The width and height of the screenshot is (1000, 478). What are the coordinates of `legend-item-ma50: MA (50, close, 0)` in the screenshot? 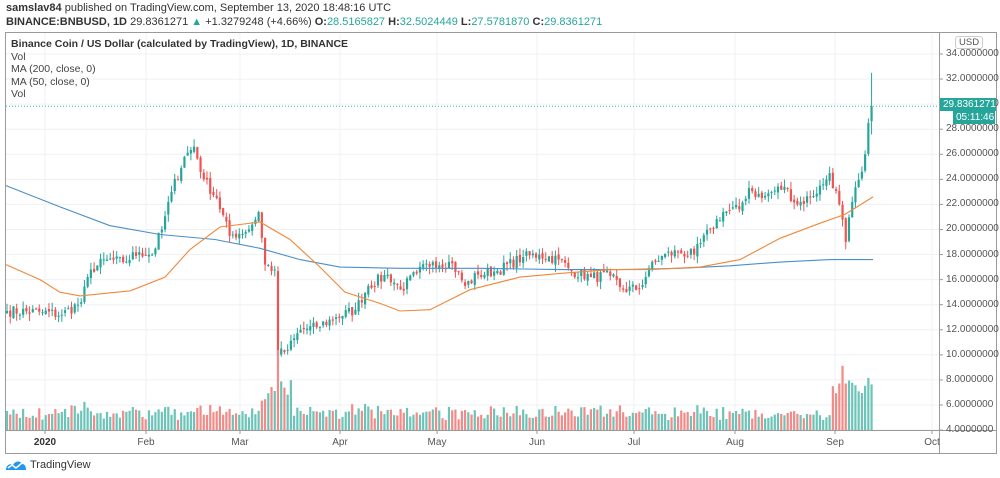 It's located at (50, 81).